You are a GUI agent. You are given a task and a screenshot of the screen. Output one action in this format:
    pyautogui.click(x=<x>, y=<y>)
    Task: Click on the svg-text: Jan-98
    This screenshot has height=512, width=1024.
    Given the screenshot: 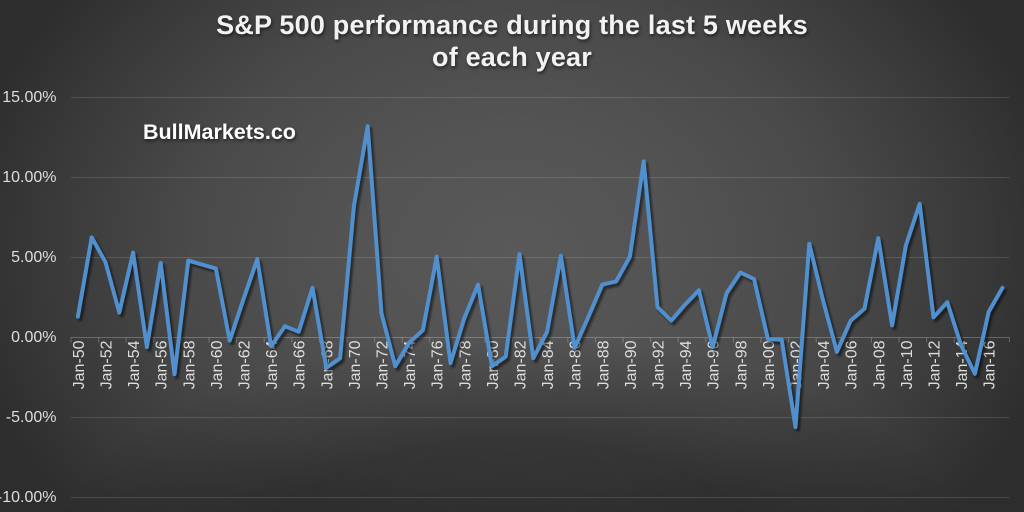 What is the action you would take?
    pyautogui.click(x=741, y=364)
    